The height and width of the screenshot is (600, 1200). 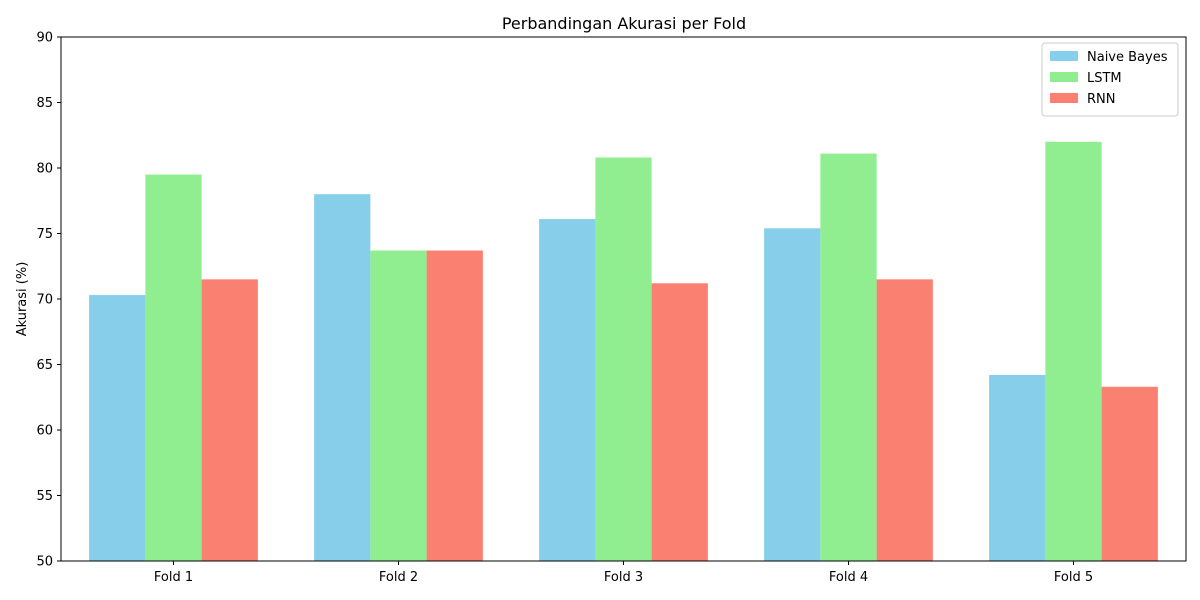 I want to click on x-ticks: Fold 1 Fold 2 Fold 3 Fold 4 Fold 5, so click(x=623, y=573).